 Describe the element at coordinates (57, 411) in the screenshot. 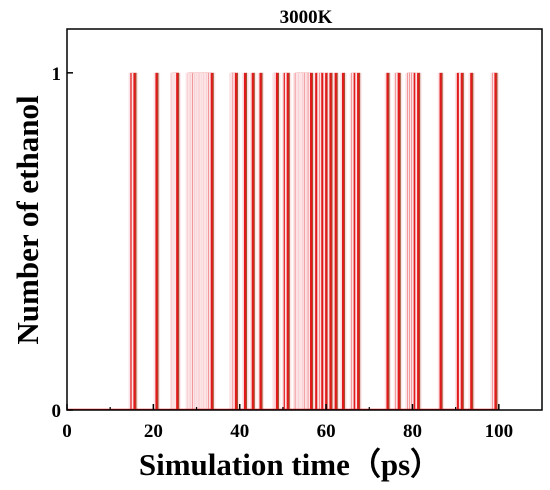

I see `y-tick-label: 0` at that location.